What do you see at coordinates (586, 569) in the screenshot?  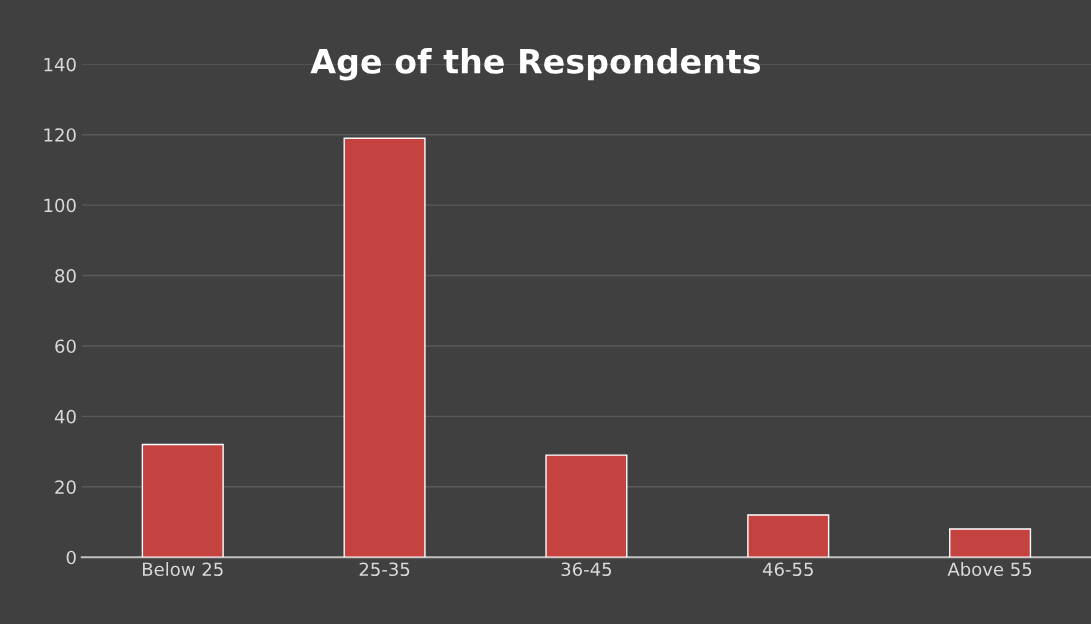 I see `x-tick-label: 36-45` at bounding box center [586, 569].